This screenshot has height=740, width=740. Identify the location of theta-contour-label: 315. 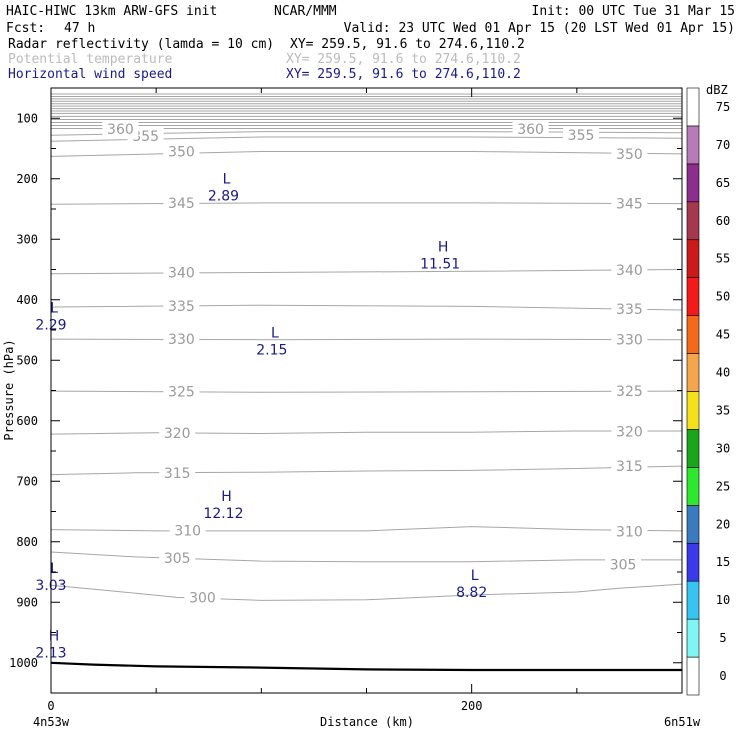
(629, 467).